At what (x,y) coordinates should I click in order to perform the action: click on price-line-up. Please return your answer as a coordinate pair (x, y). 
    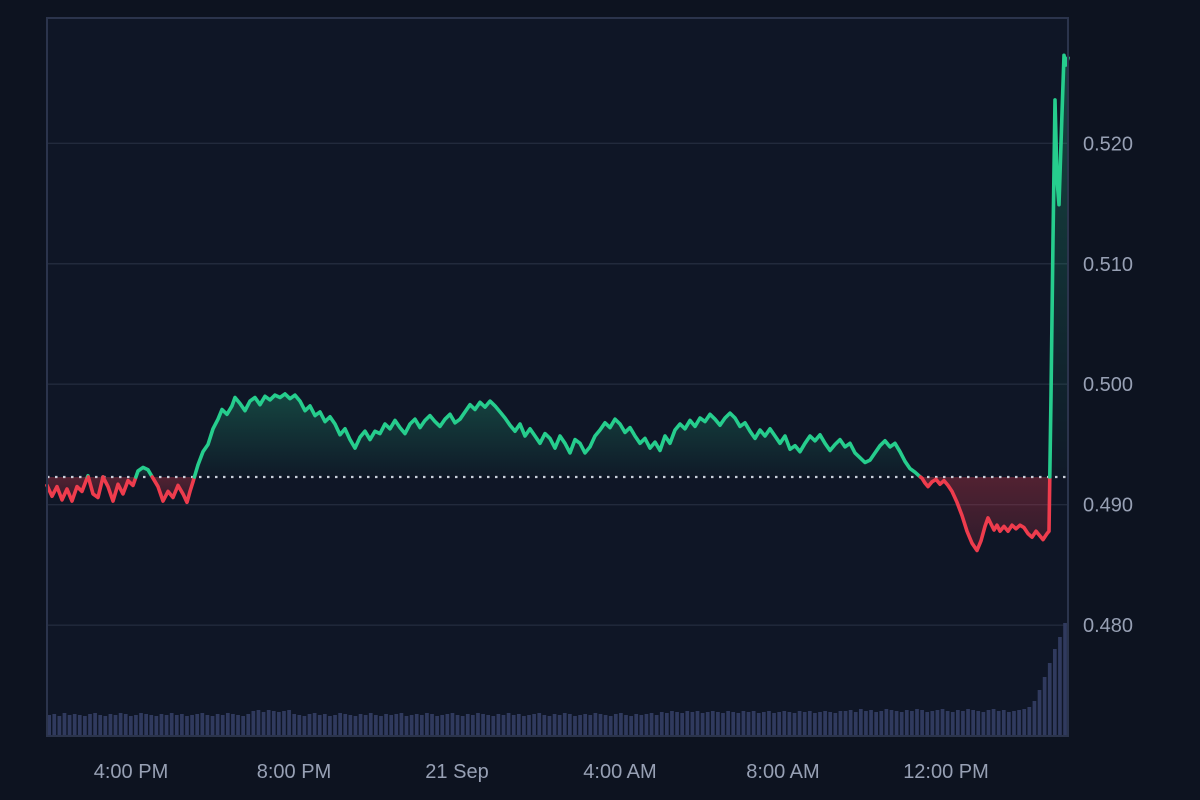
    Looking at the image, I should click on (1059, 266).